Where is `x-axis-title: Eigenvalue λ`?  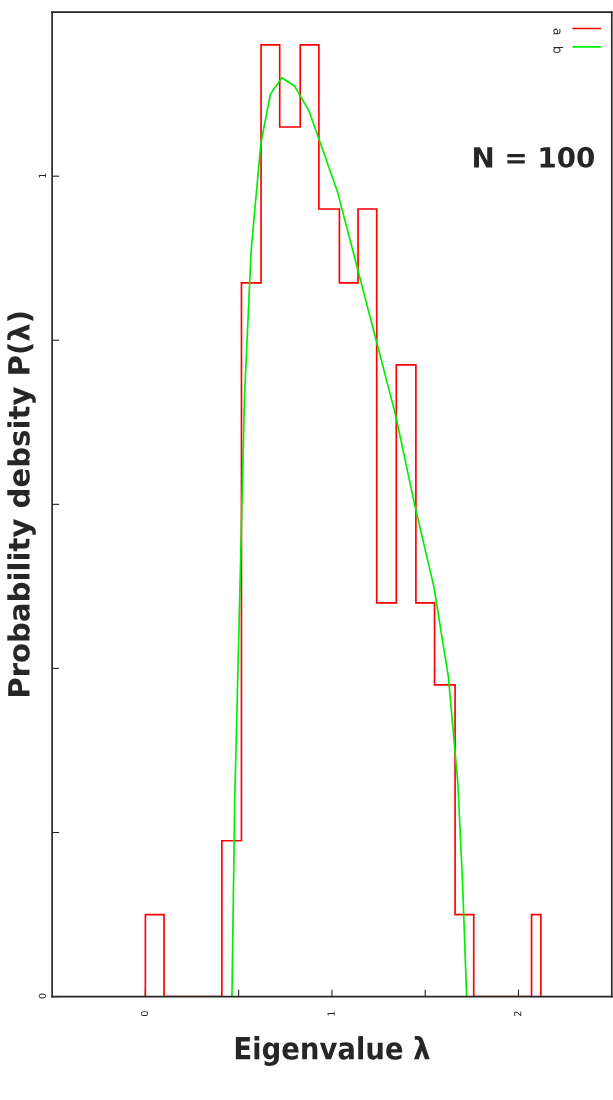
x-axis-title: Eigenvalue λ is located at coordinates (332, 1051).